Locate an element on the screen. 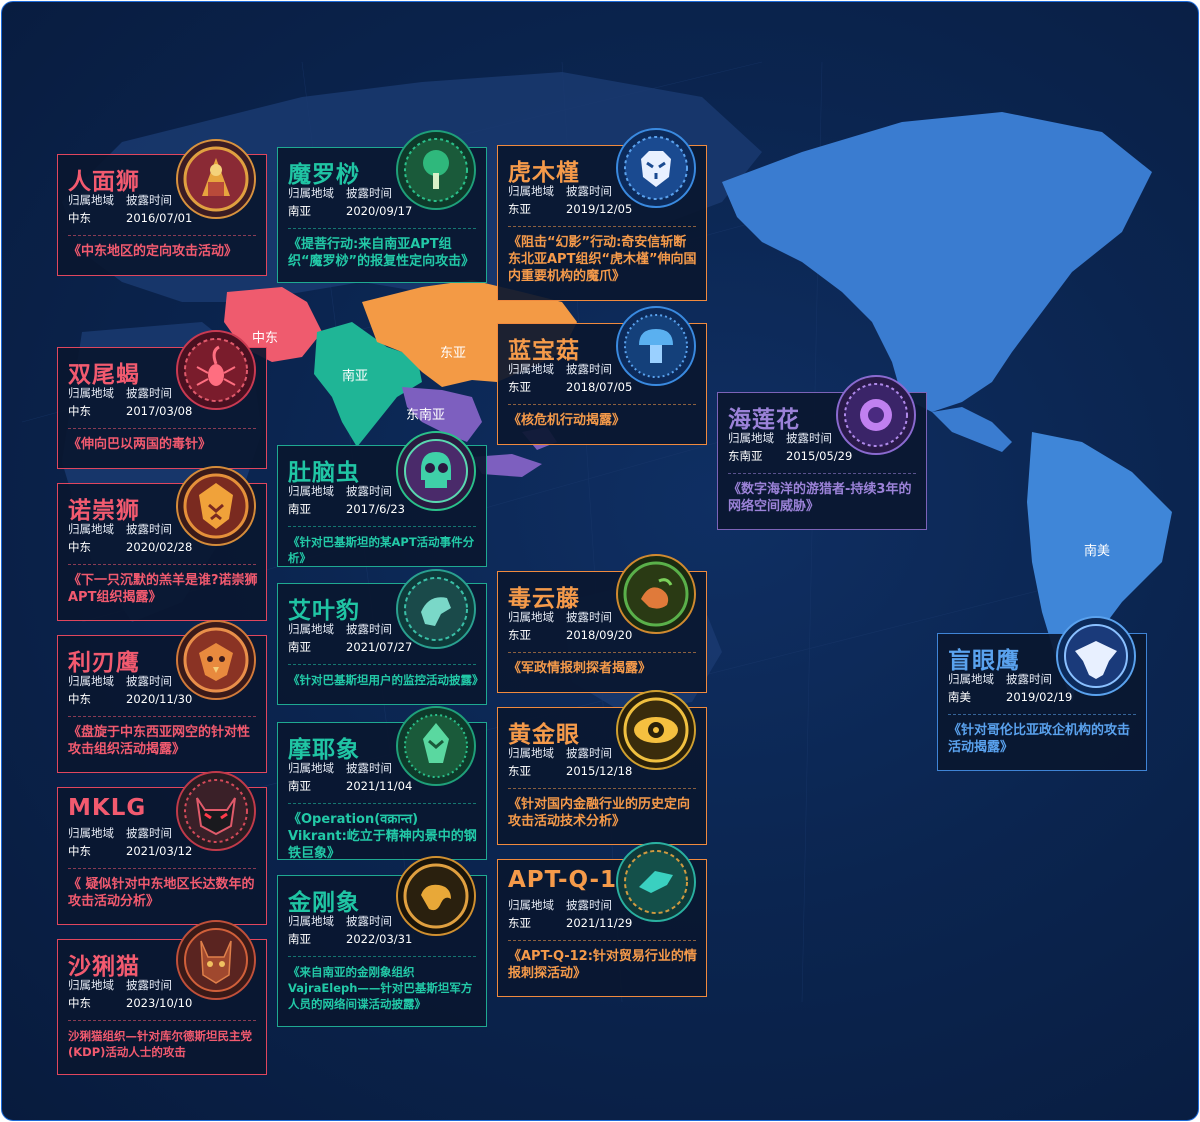 The image size is (1200, 1122). card-time: 2021/07/27 is located at coordinates (379, 647).